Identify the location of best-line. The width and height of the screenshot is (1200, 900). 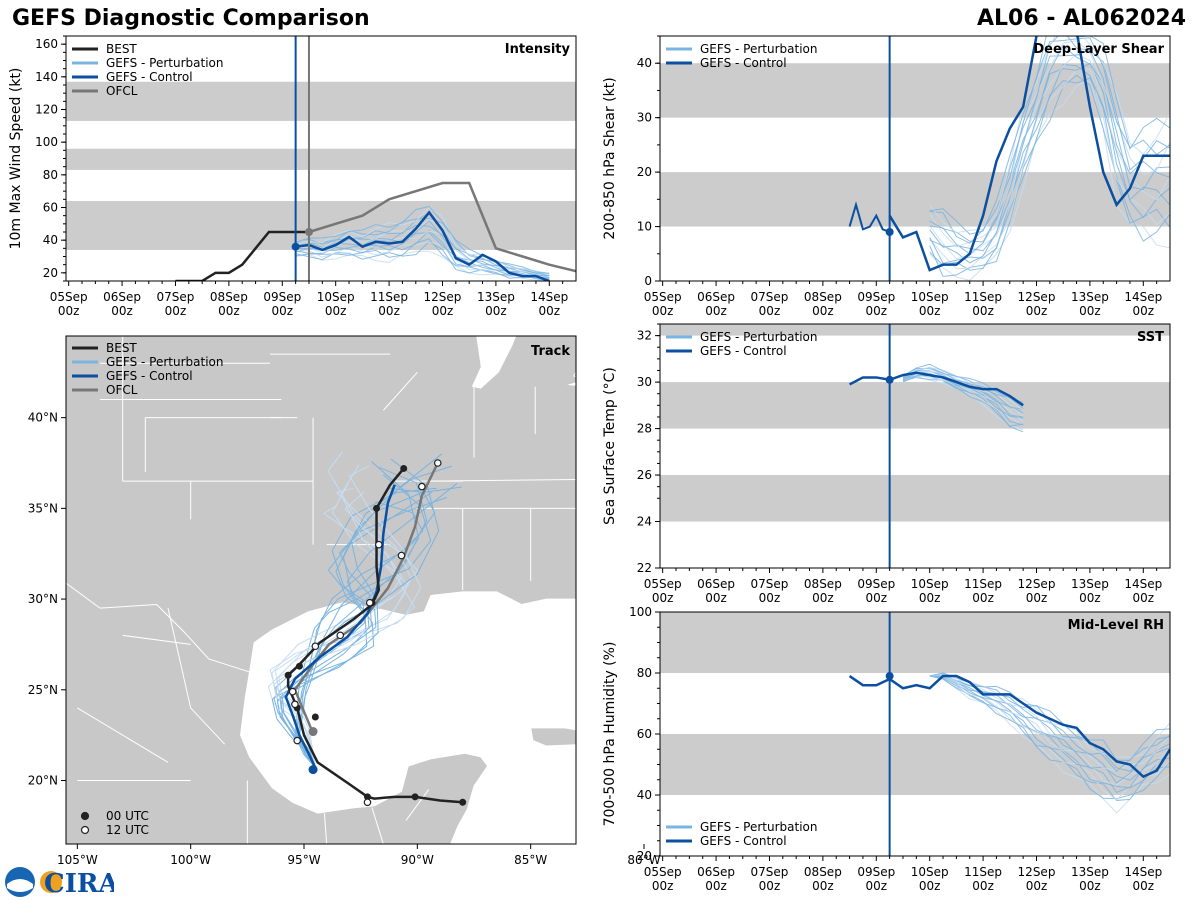
(242, 255).